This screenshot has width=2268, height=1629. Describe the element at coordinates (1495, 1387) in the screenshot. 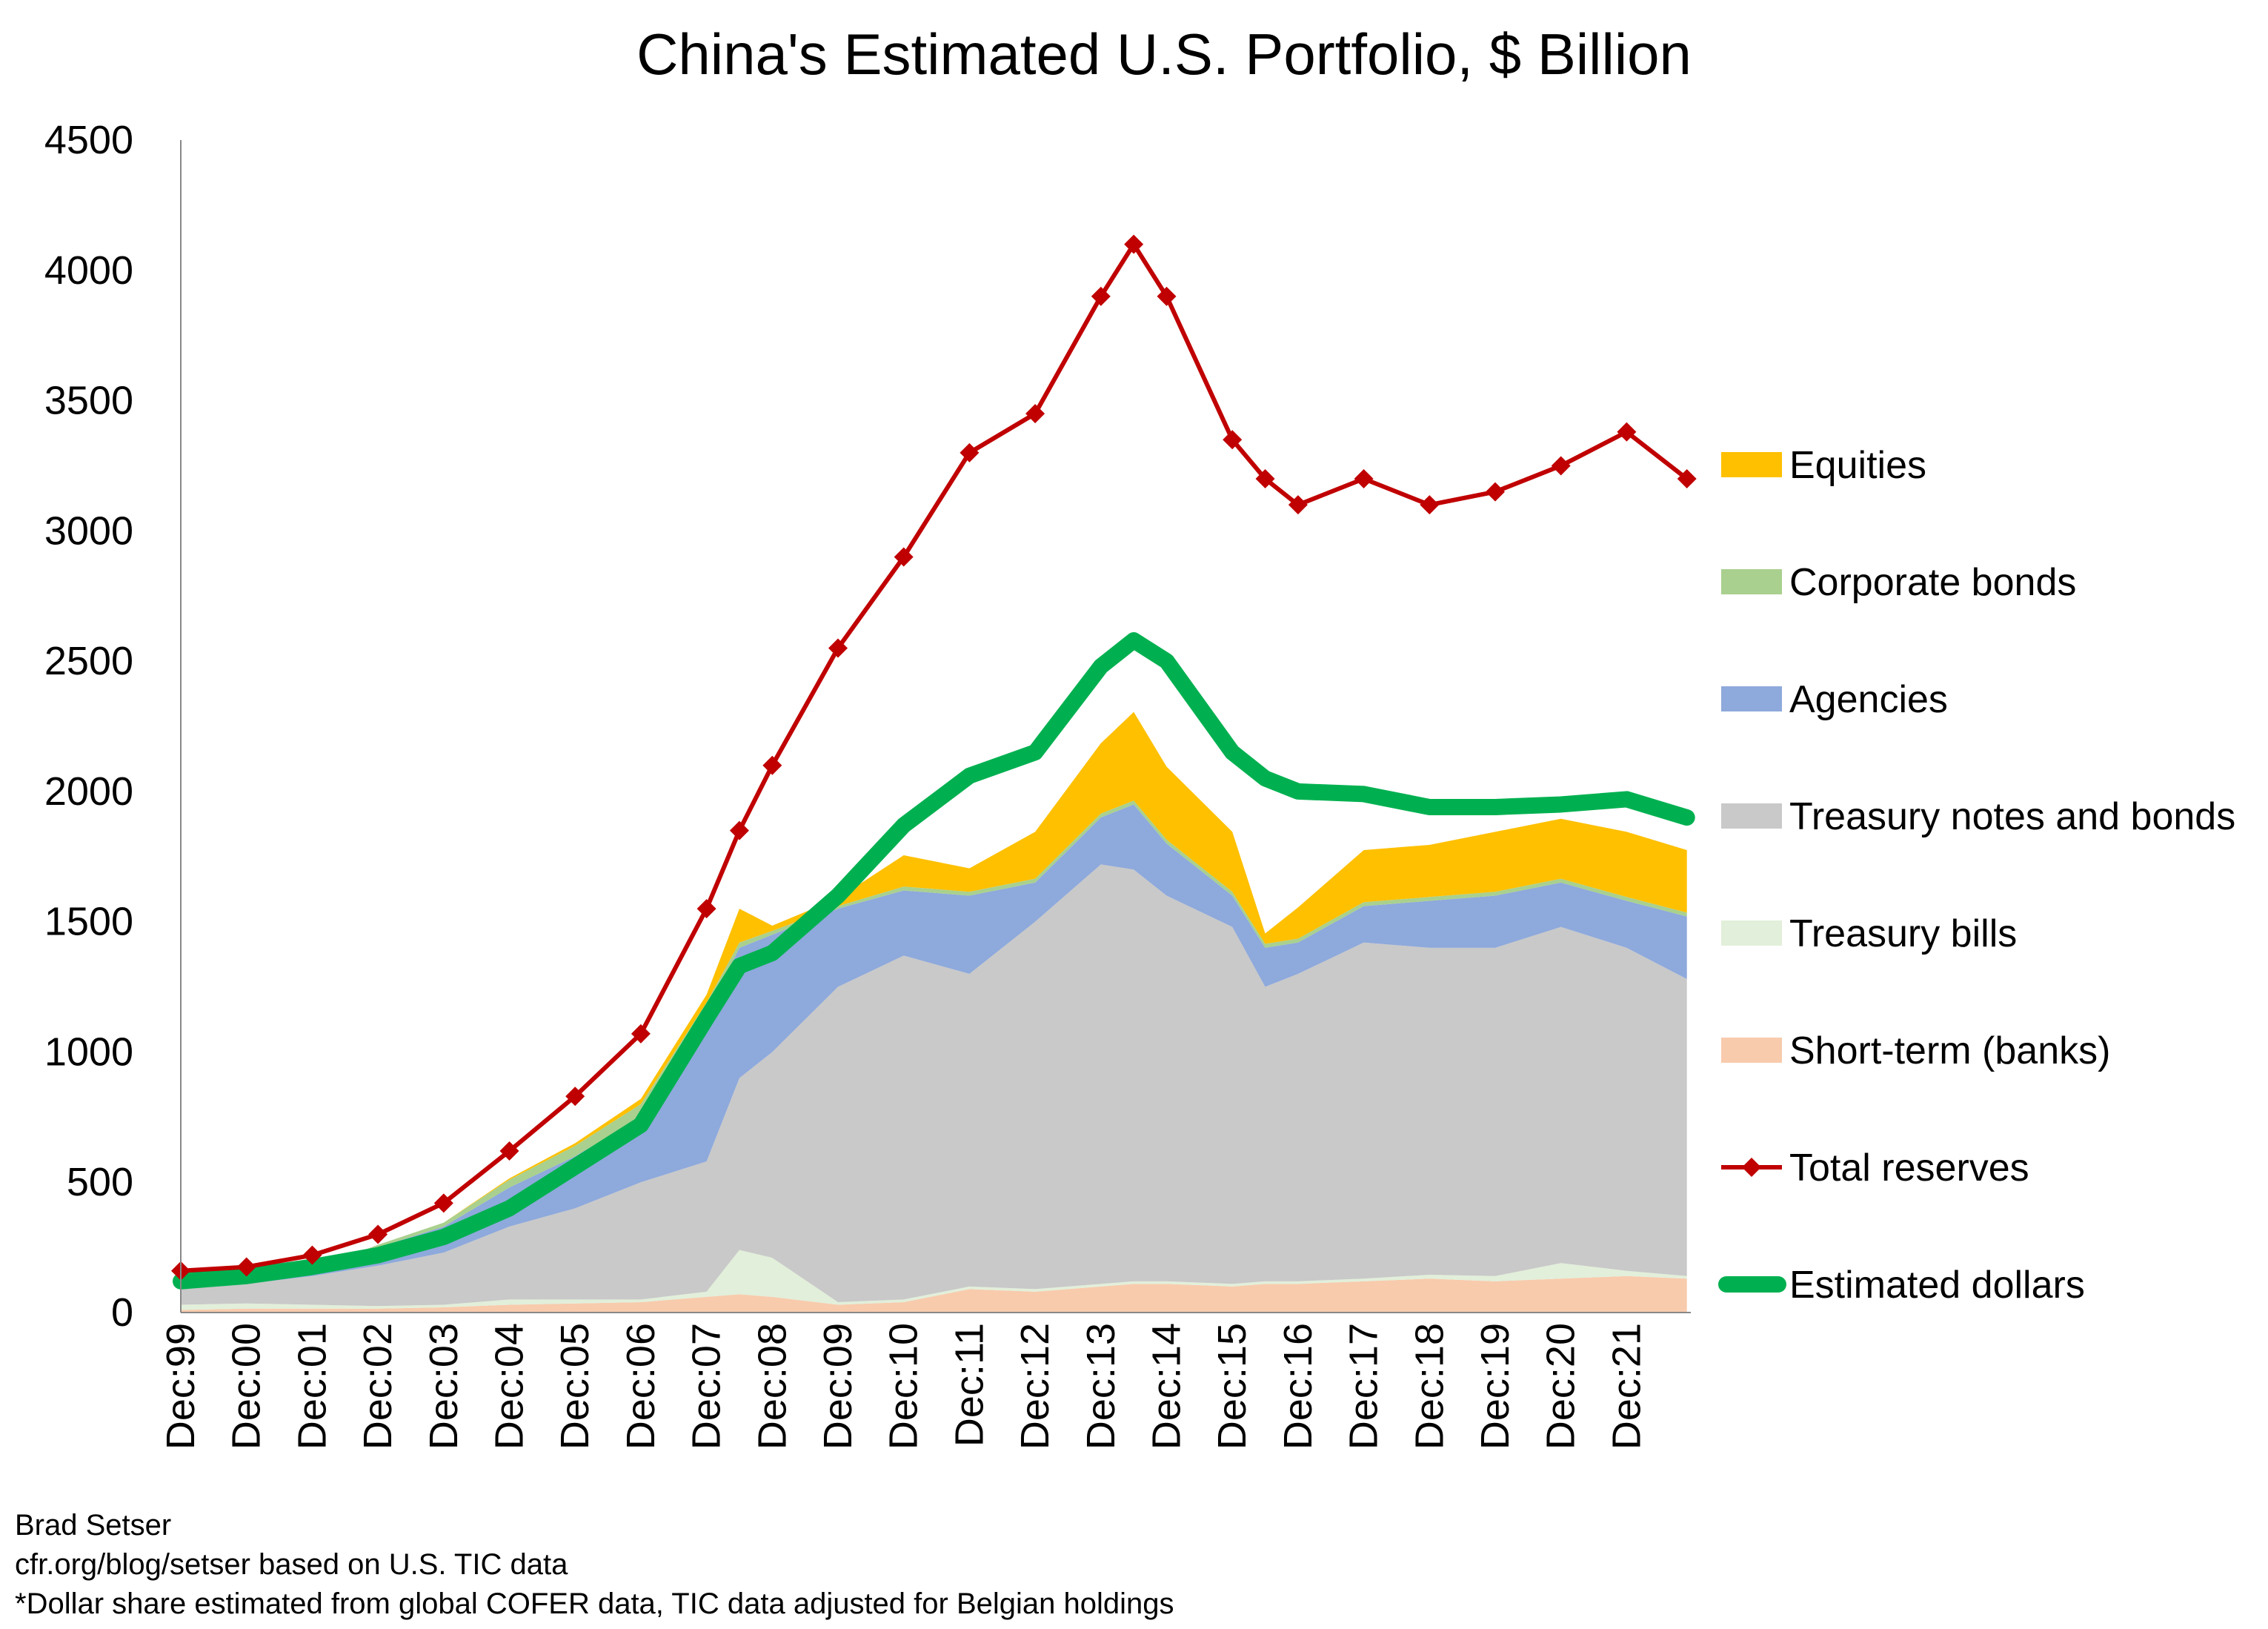

I see `x-tick-label: Dec:19` at that location.